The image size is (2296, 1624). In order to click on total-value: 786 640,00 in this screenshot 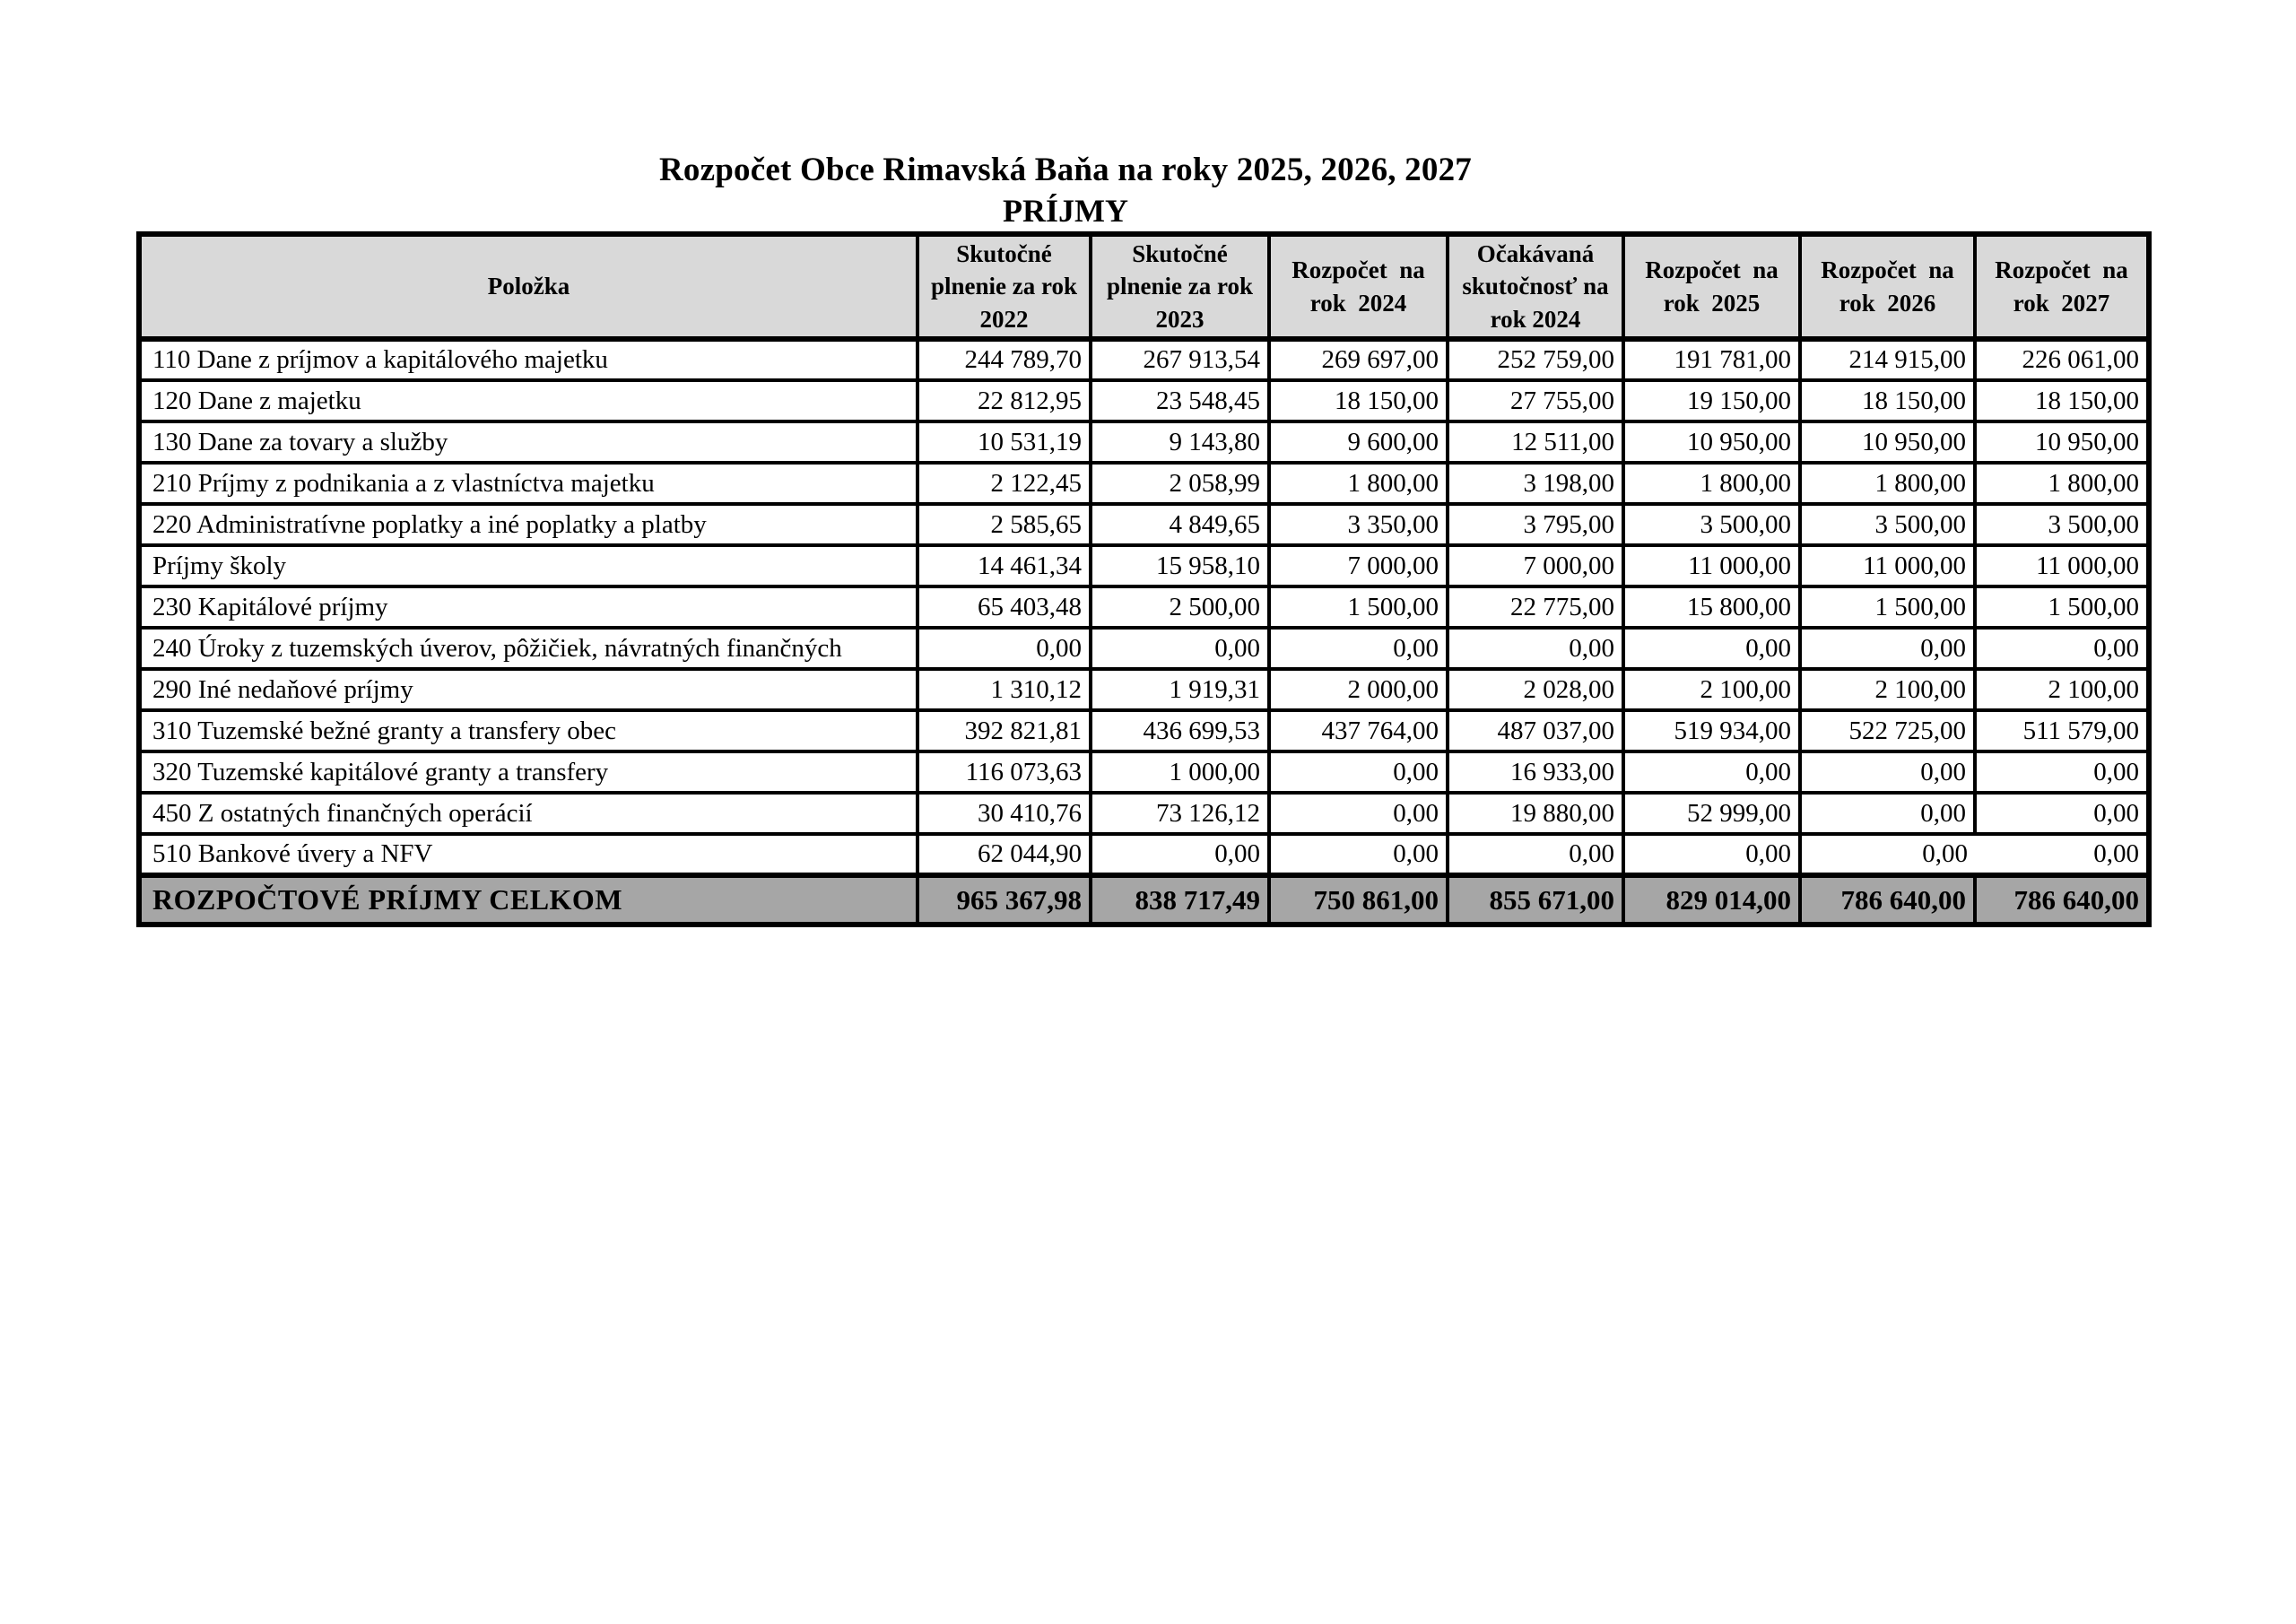, I will do `click(1887, 899)`.